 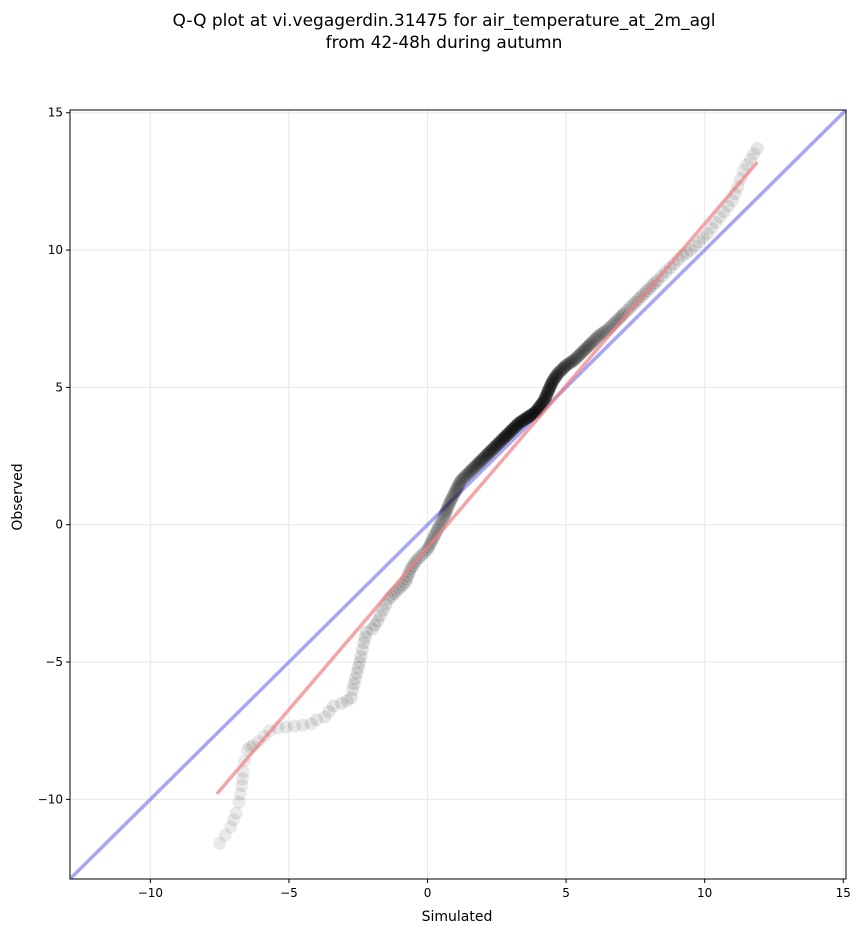 What do you see at coordinates (59, 387) in the screenshot?
I see `y-tick-label: 5` at bounding box center [59, 387].